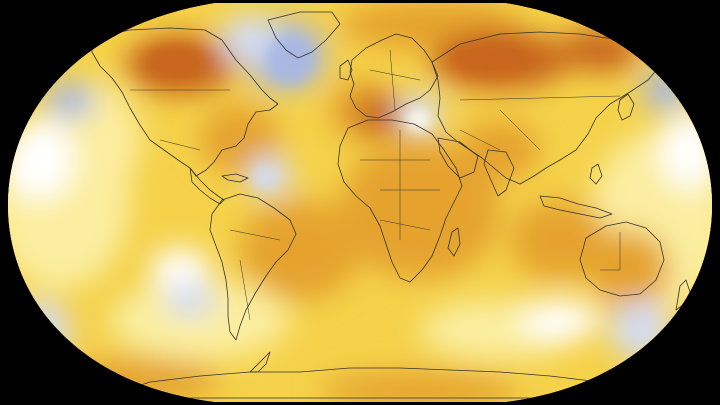 The width and height of the screenshot is (720, 405). What do you see at coordinates (458, 158) in the screenshot?
I see `arabia-outline` at bounding box center [458, 158].